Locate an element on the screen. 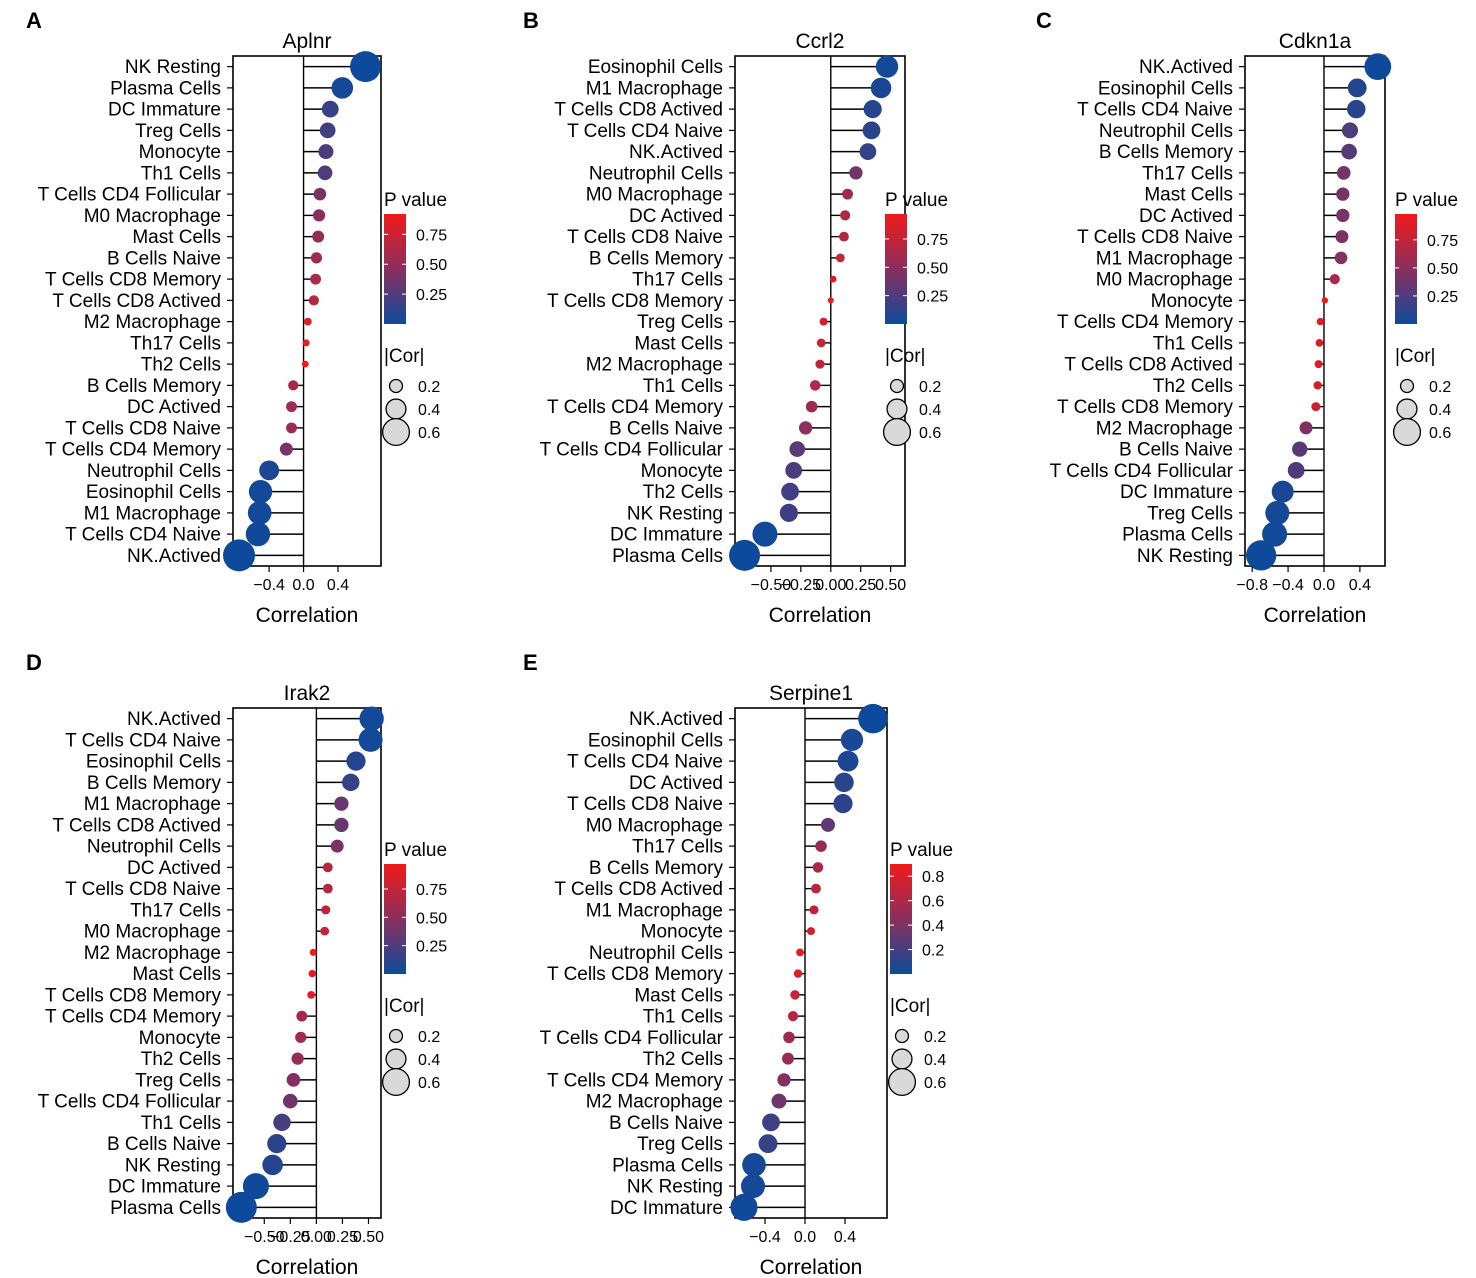 This screenshot has height=1278, width=1476. size-legend-label: 0.6 is located at coordinates (429, 433).